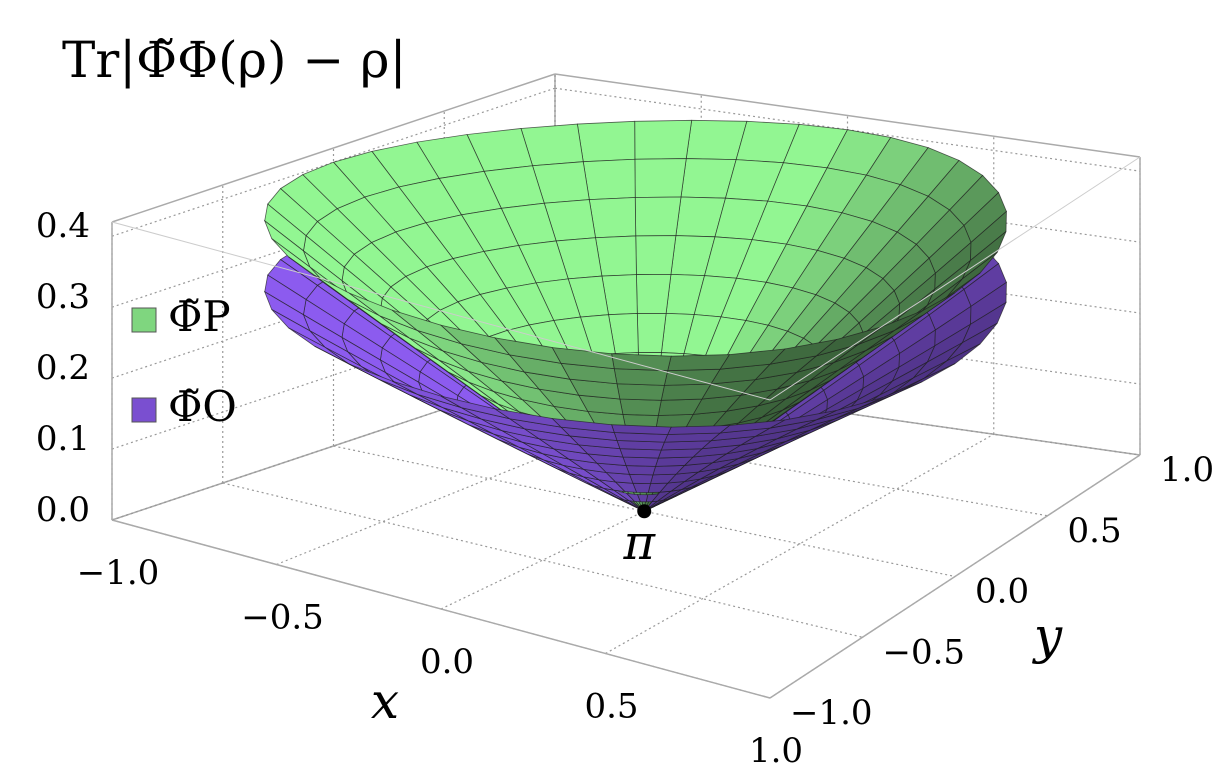 The image size is (1216, 776). Describe the element at coordinates (202, 406) in the screenshot. I see `legend-label: Φ̃O` at that location.